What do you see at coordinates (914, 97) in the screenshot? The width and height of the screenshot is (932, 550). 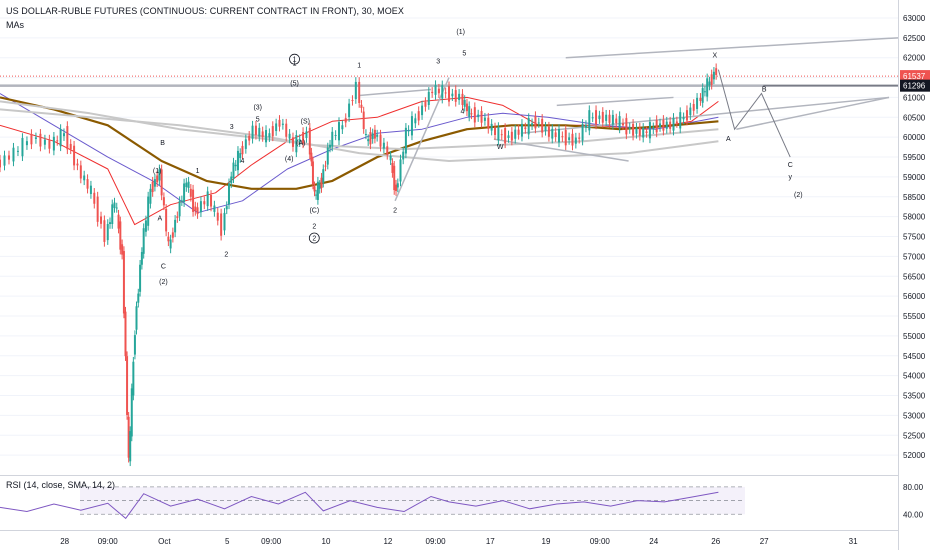 I see `price-tick-label: 61000` at bounding box center [914, 97].